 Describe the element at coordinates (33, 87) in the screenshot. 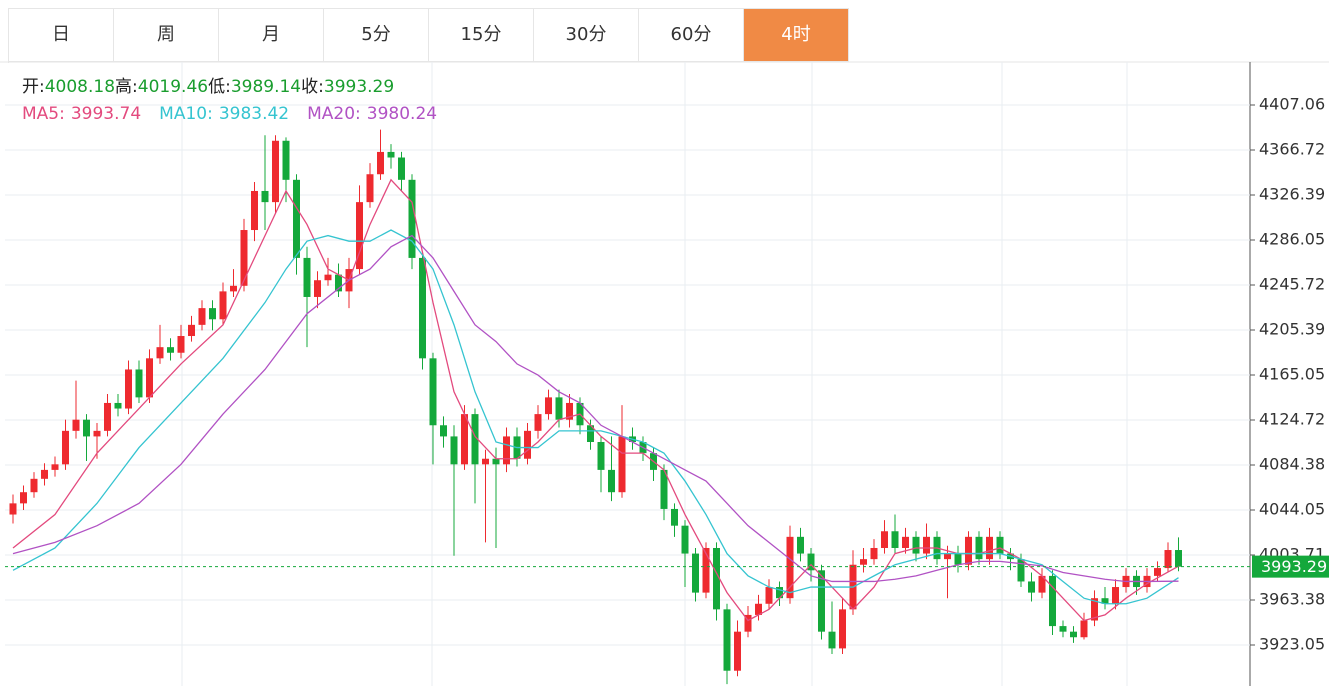

I see `info-label: 开:` at that location.